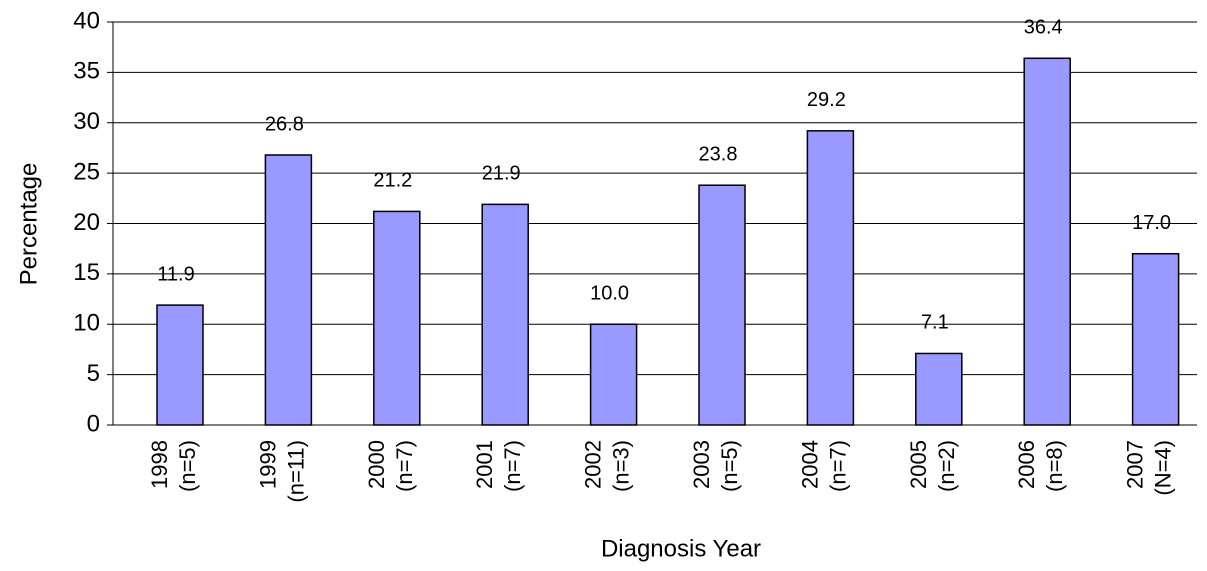 The height and width of the screenshot is (571, 1207). What do you see at coordinates (1148, 468) in the screenshot?
I see `x-tick-label: 2007 (N=4)` at bounding box center [1148, 468].